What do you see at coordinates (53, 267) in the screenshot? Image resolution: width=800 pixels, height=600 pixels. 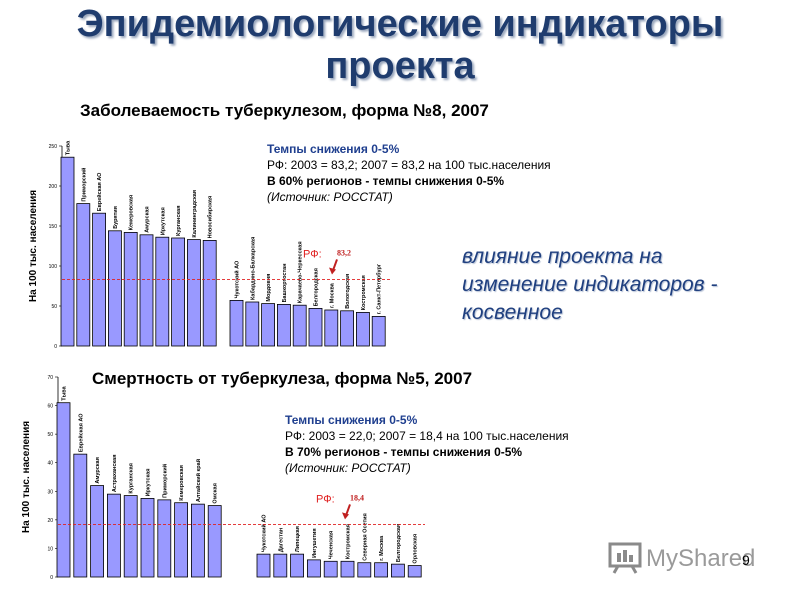 I see `y-tick-label: 100` at bounding box center [53, 267].